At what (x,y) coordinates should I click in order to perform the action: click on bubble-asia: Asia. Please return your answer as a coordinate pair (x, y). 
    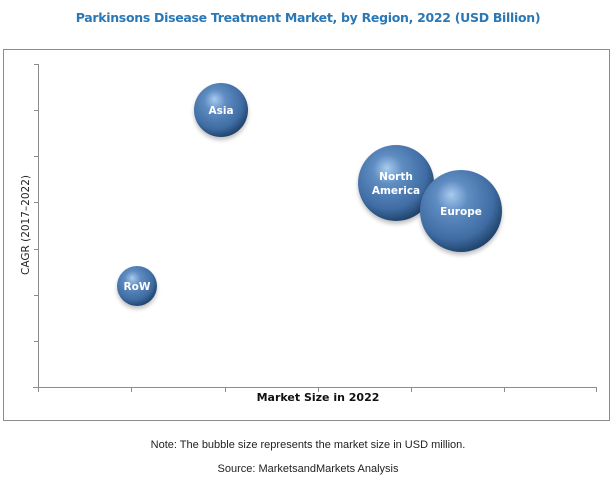
    Looking at the image, I should click on (221, 110).